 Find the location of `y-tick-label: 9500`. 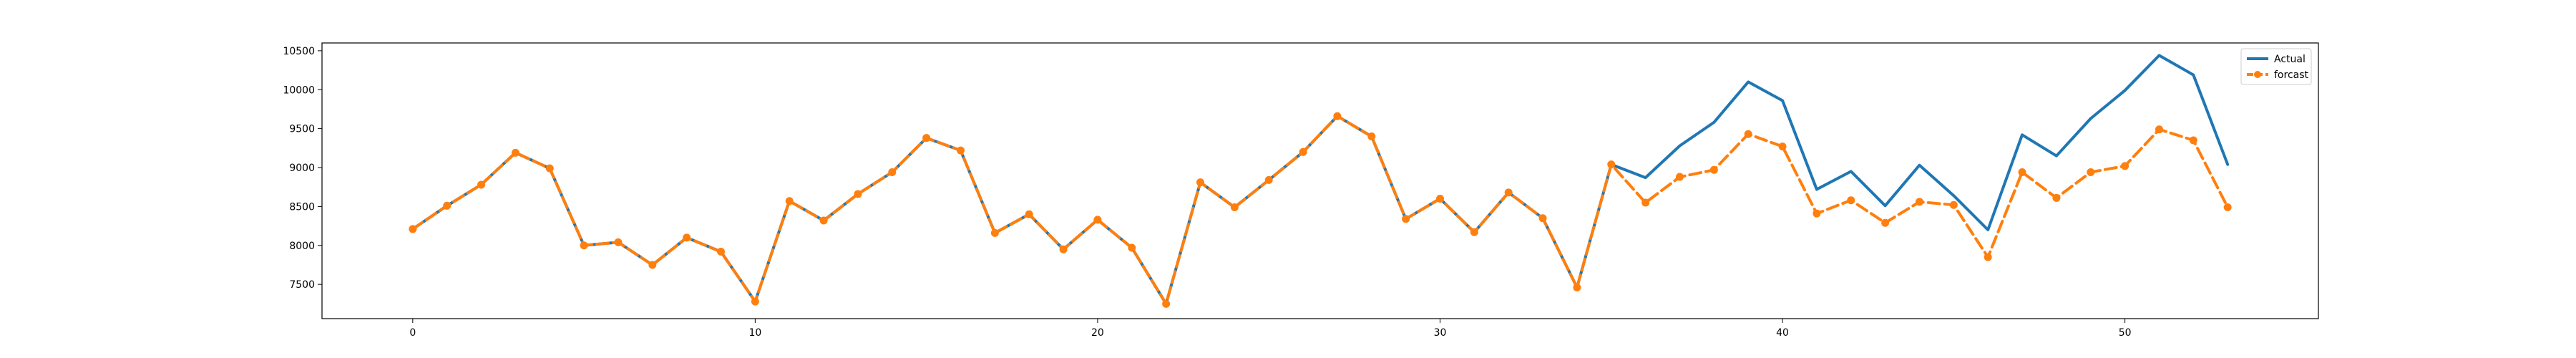

y-tick-label: 9500 is located at coordinates (302, 129).